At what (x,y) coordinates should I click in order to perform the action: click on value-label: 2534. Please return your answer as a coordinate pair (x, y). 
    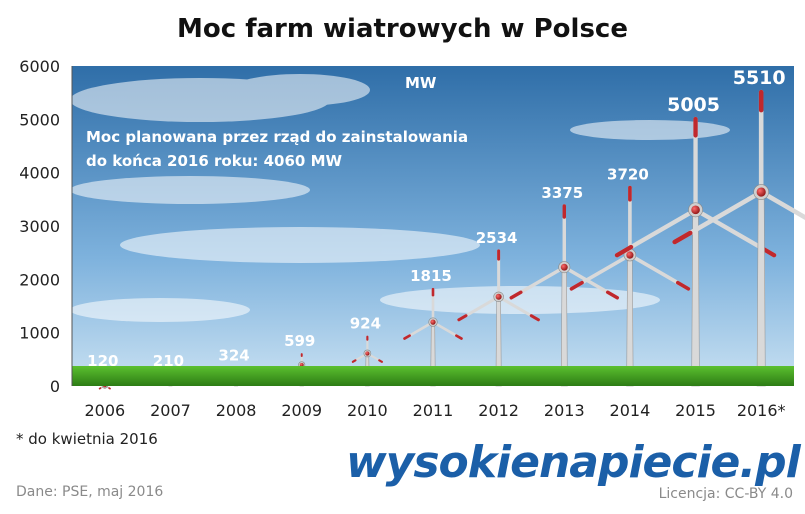
    Looking at the image, I should click on (497, 238).